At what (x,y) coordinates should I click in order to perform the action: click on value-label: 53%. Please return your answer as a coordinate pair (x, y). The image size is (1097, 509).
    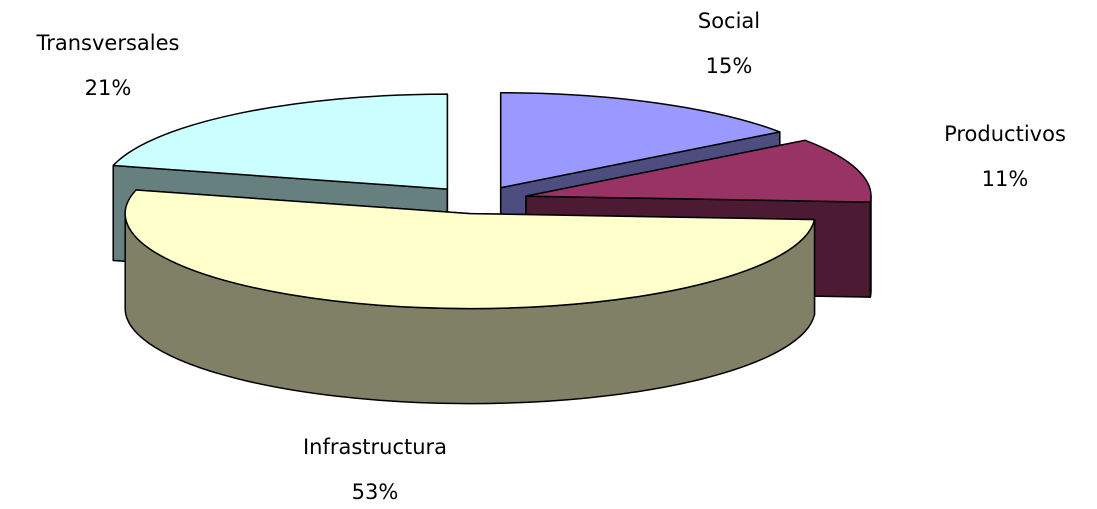
    Looking at the image, I should click on (375, 492).